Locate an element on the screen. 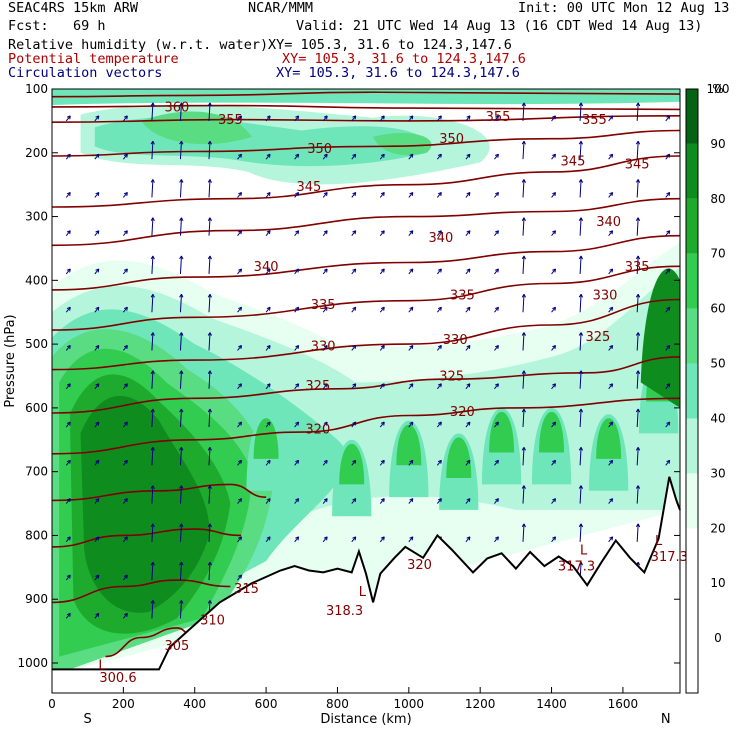  x-tick-label-7: 1400 is located at coordinates (551, 704).